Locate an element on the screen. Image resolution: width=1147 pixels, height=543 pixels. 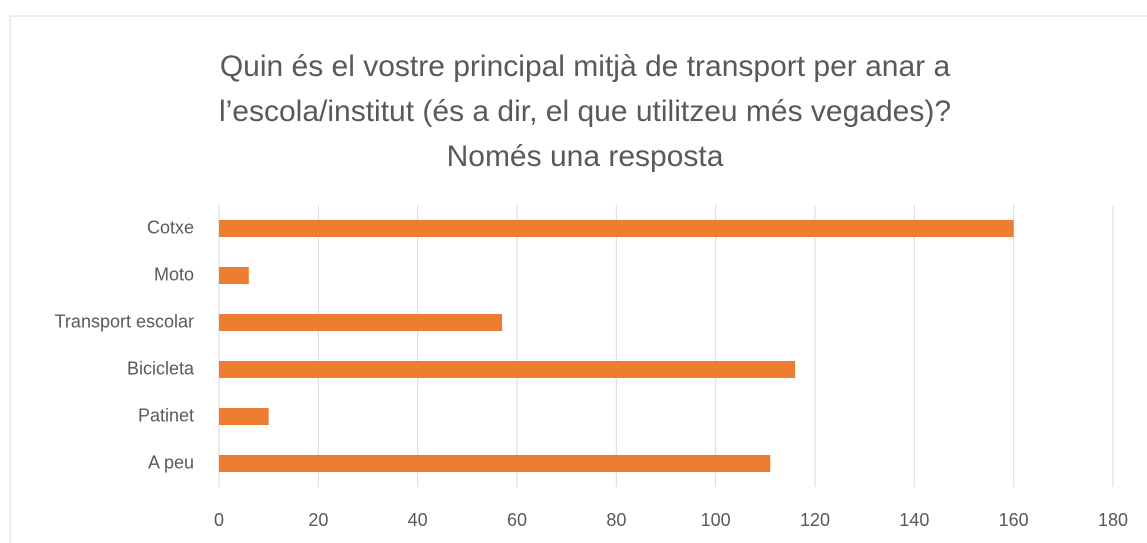
x-tick-label: 60 is located at coordinates (517, 520).